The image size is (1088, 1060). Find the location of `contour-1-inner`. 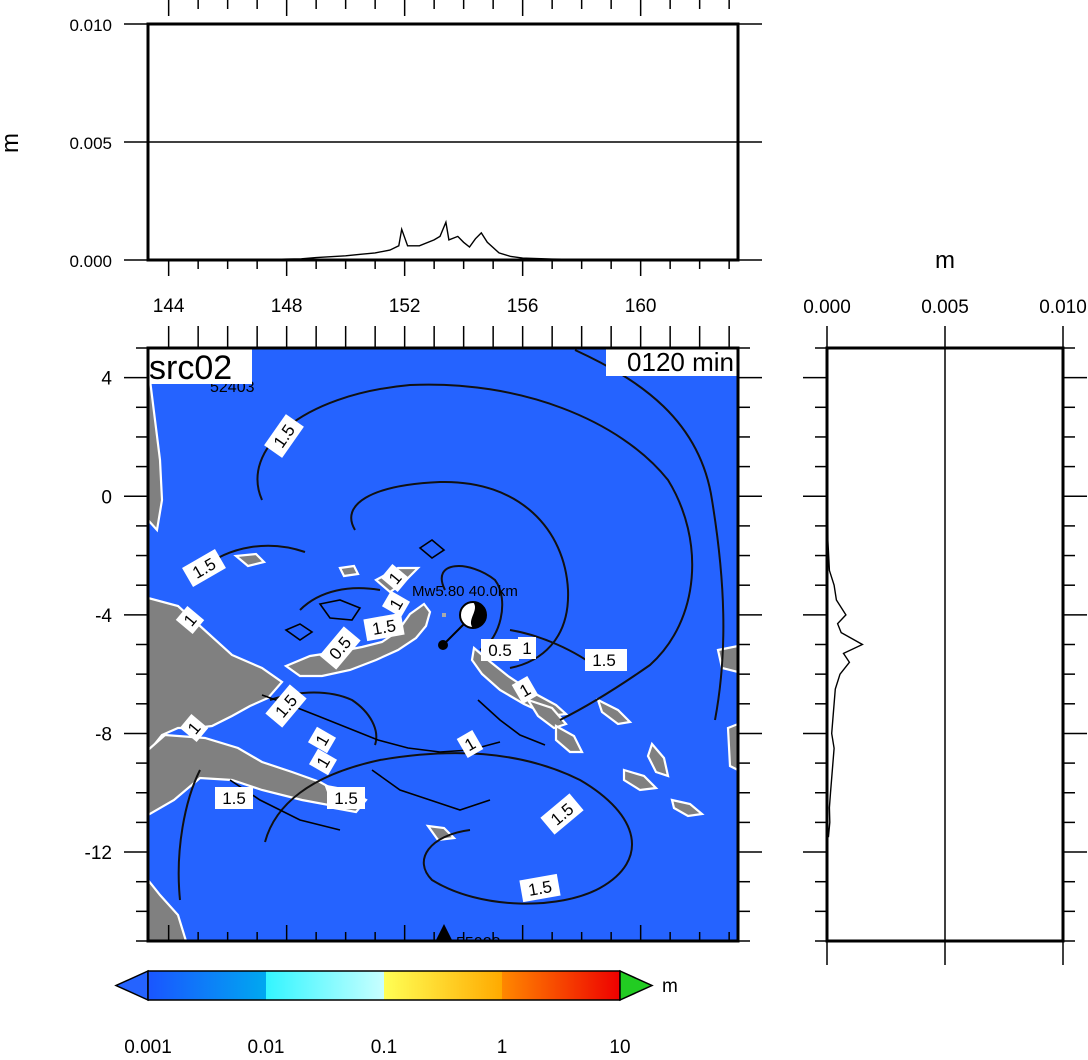

contour-1-inner is located at coordinates (460, 574).